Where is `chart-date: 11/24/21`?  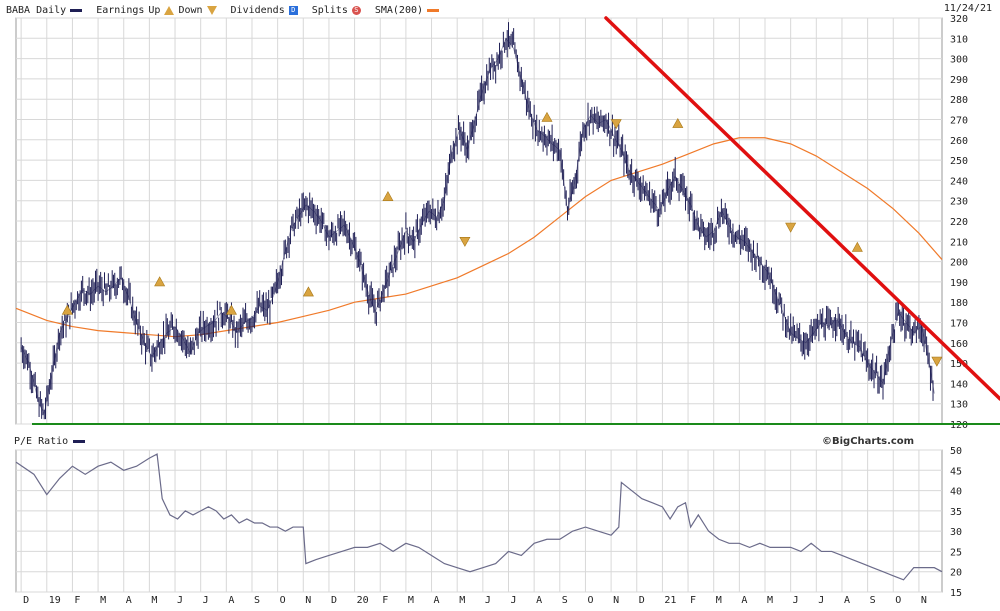 chart-date: 11/24/21 is located at coordinates (967, 8).